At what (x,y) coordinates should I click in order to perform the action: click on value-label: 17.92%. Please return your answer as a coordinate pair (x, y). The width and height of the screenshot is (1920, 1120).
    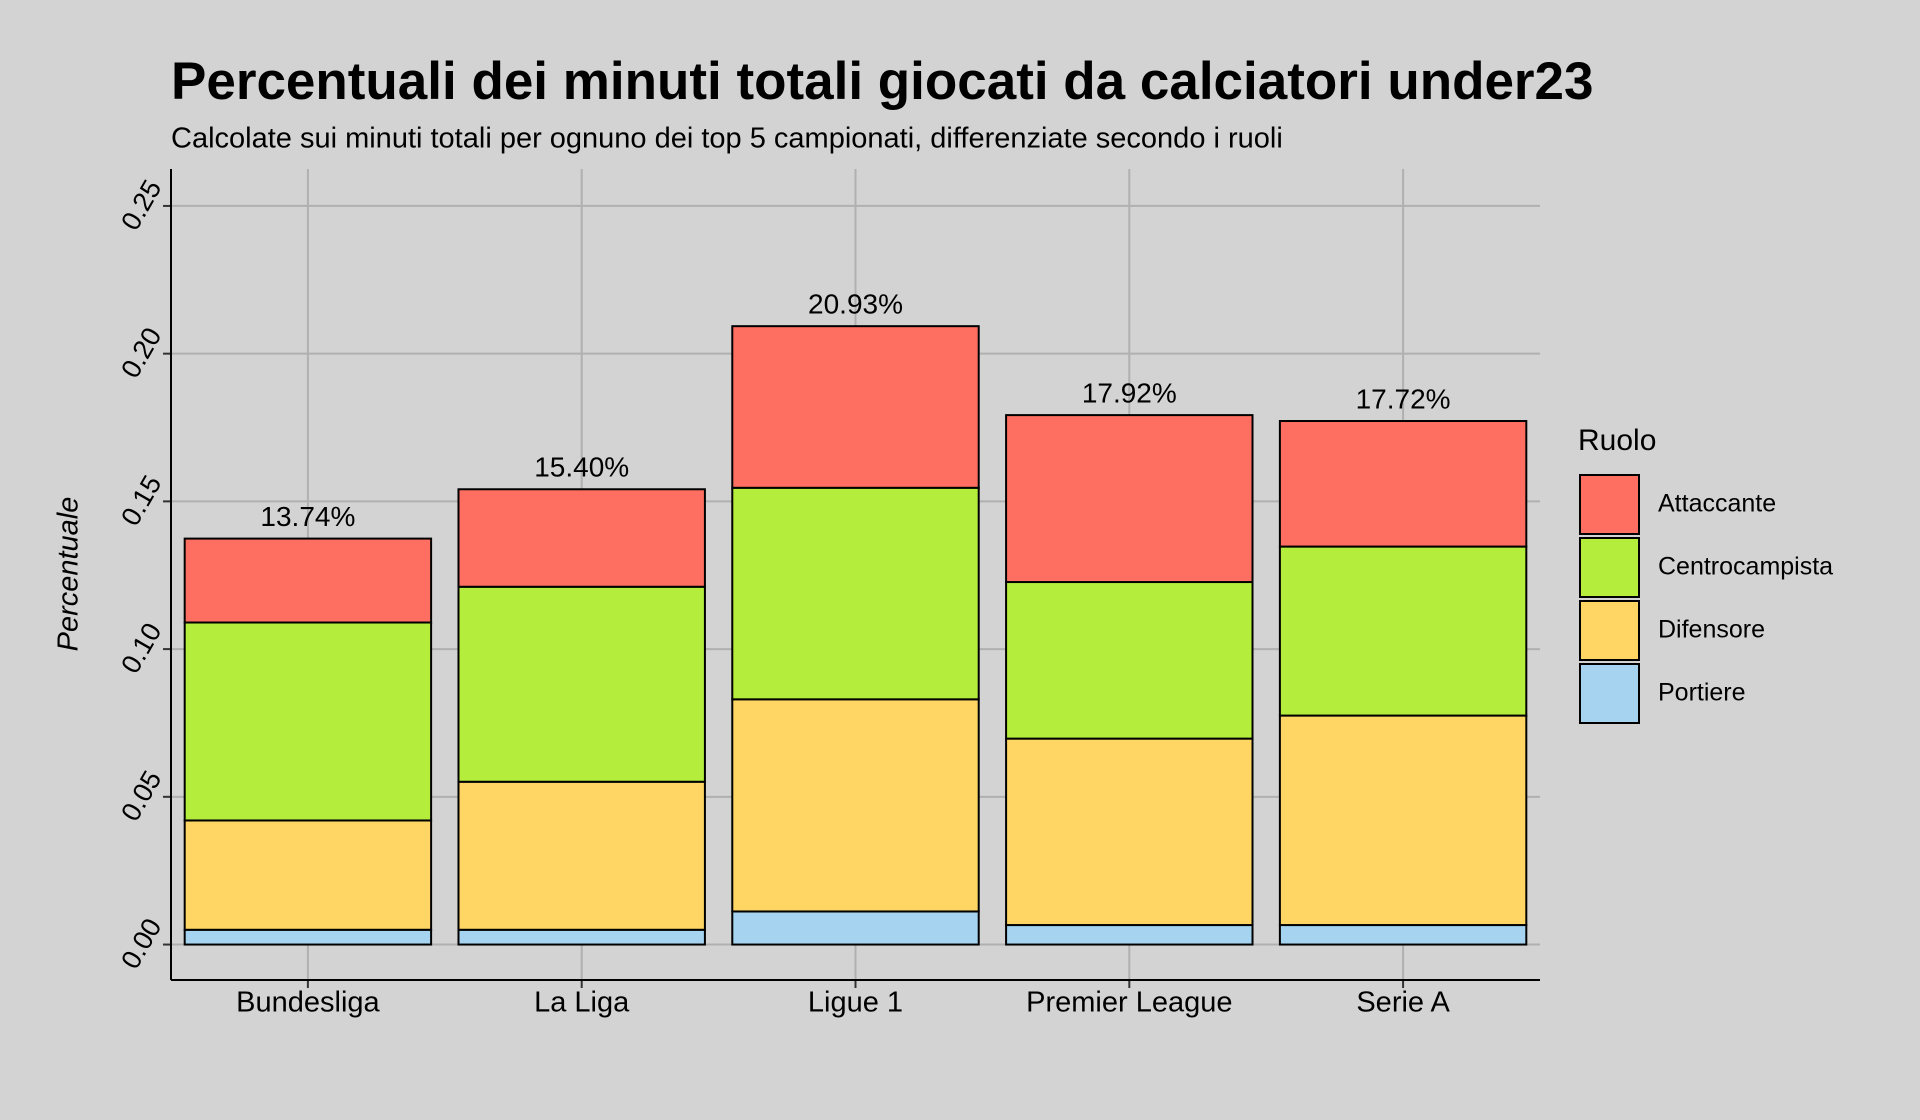
    Looking at the image, I should click on (1129, 392).